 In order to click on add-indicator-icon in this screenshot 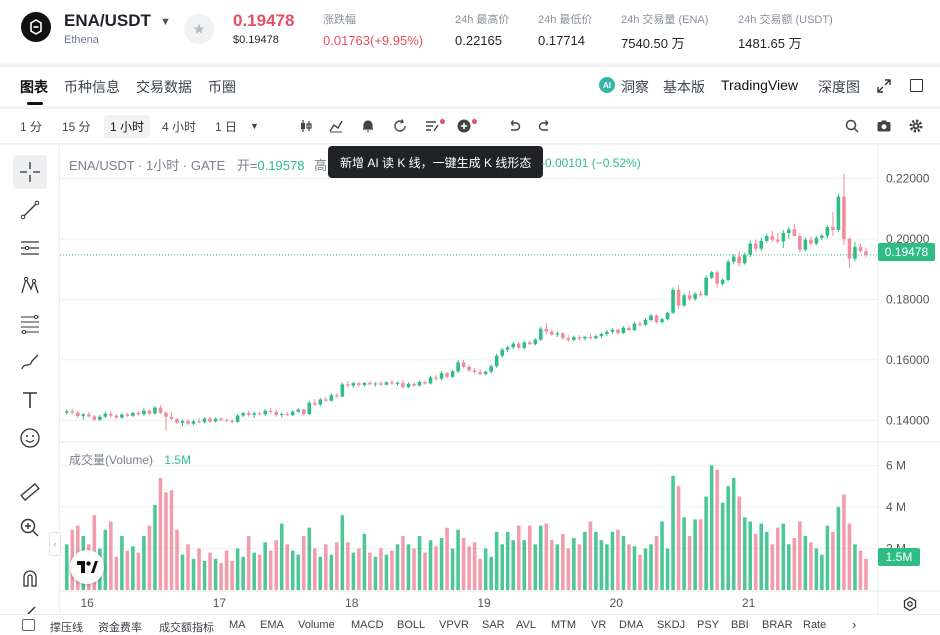, I will do `click(464, 126)`.